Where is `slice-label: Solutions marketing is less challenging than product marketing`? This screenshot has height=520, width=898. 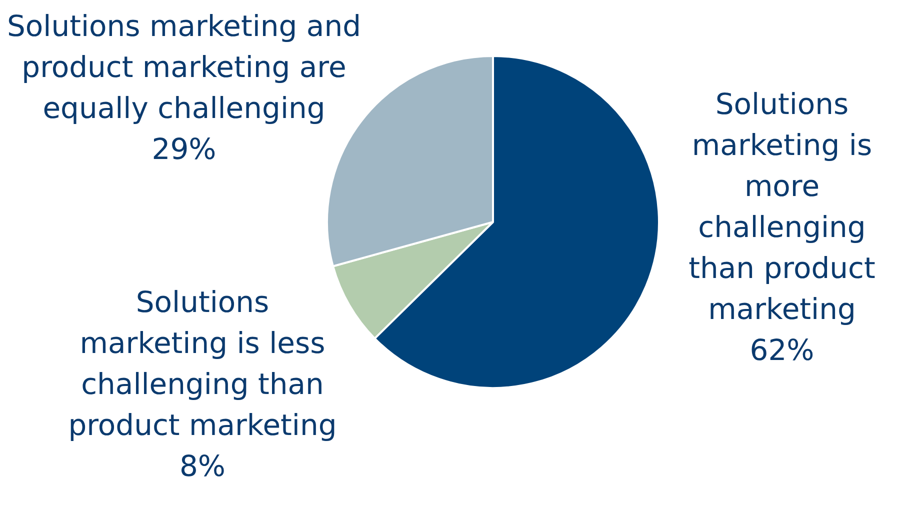
slice-label: Solutions marketing is less challenging than product marketing is located at coordinates (202, 364).